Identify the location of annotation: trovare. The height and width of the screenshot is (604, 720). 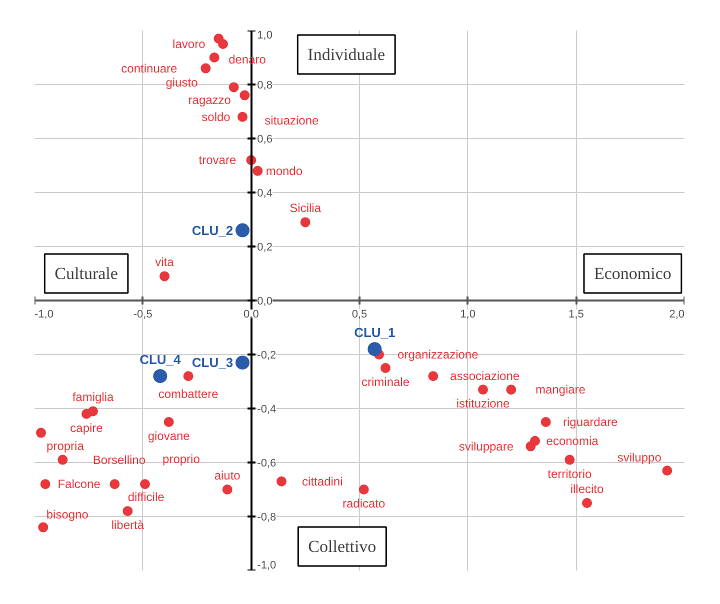
(217, 160).